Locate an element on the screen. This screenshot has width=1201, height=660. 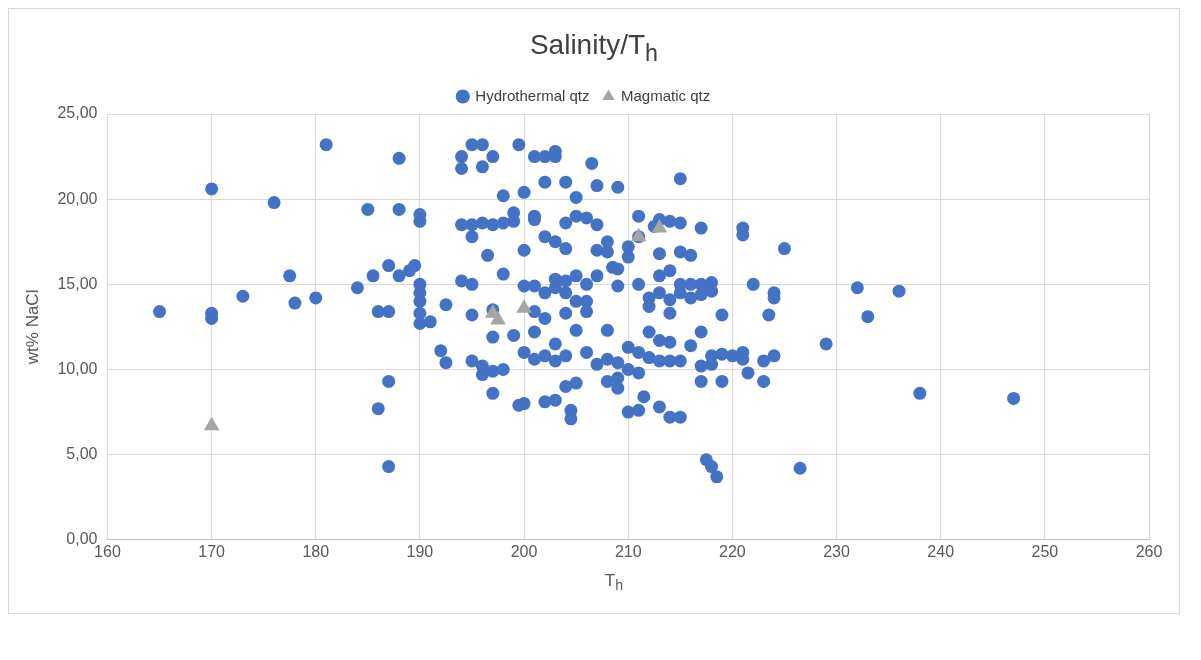
y-axis-title: wt% NaCl is located at coordinates (32, 327).